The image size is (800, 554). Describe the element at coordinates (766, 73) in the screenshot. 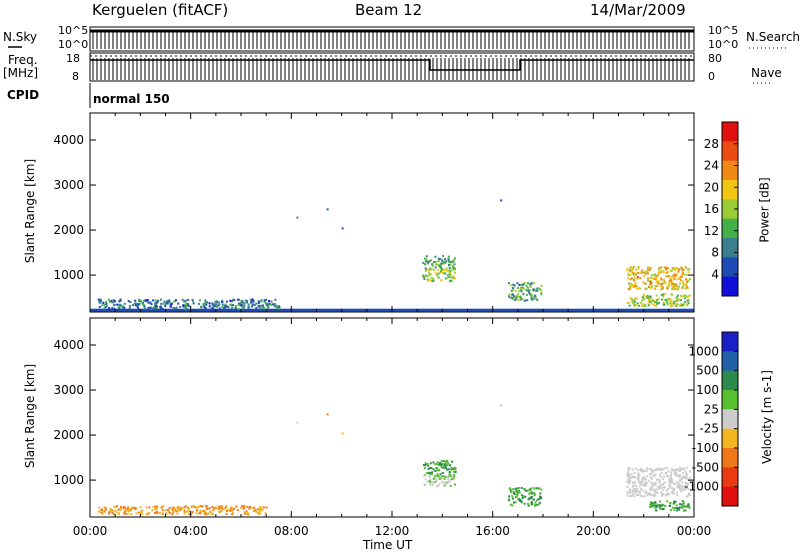

I see `nave-label: Nave` at that location.